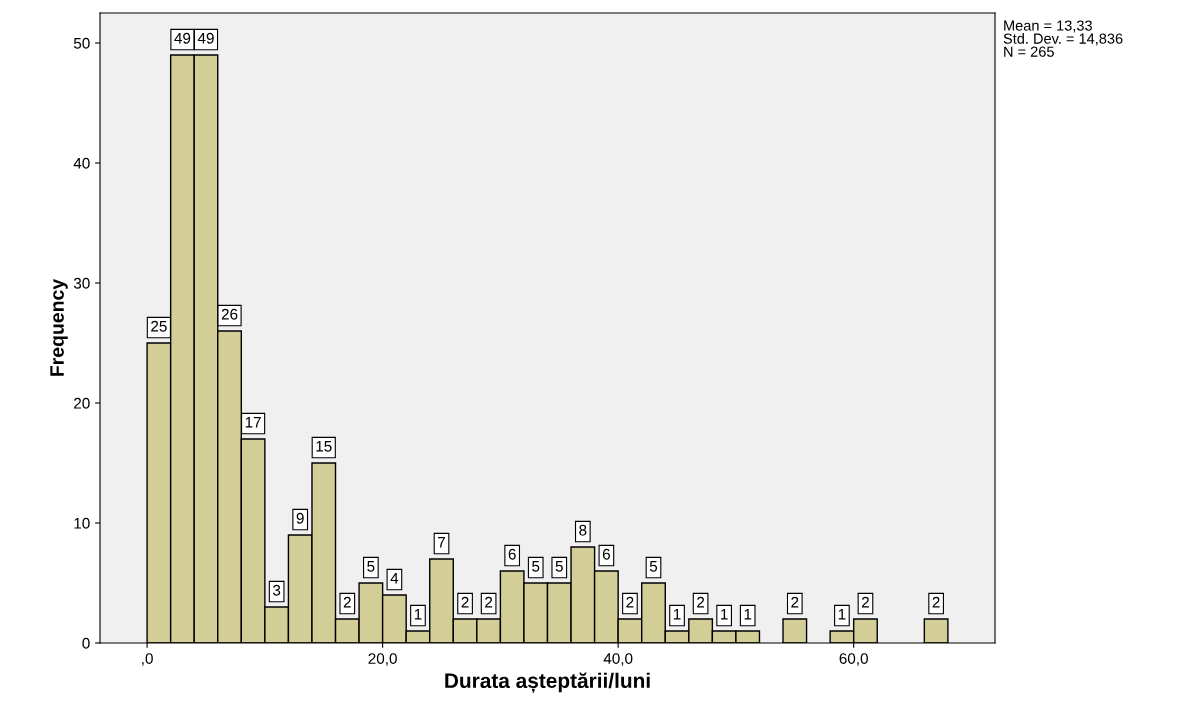 Image resolution: width=1198 pixels, height=713 pixels. What do you see at coordinates (583, 530) in the screenshot?
I see `data-label: 8` at bounding box center [583, 530].